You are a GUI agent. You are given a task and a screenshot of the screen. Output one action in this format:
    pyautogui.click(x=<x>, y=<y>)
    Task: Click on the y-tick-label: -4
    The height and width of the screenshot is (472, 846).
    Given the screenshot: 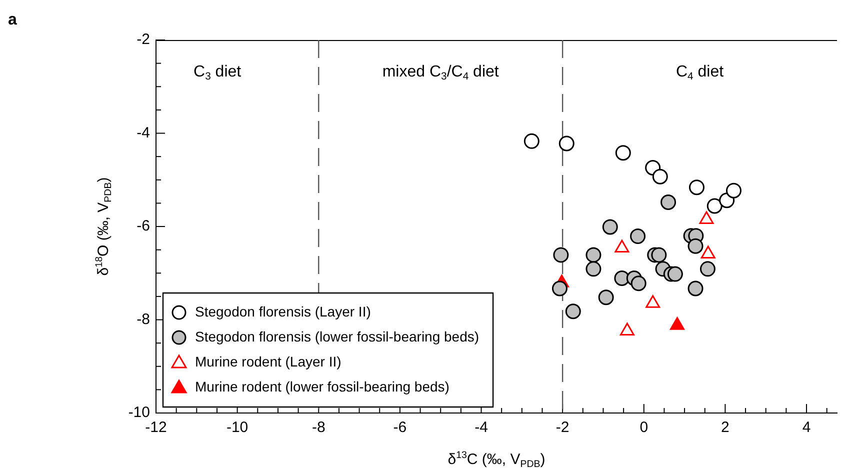 What is the action you would take?
    pyautogui.click(x=143, y=133)
    